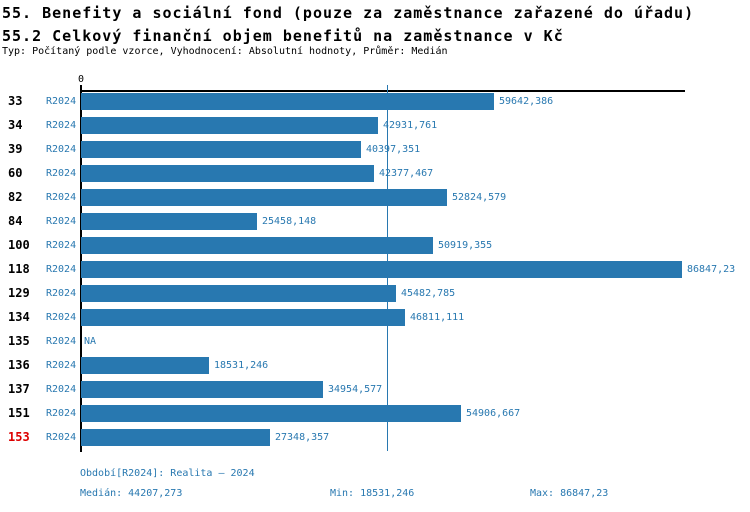 The image size is (750, 512). I want to click on footer-min-stat: Min: 18531,246, so click(372, 493).